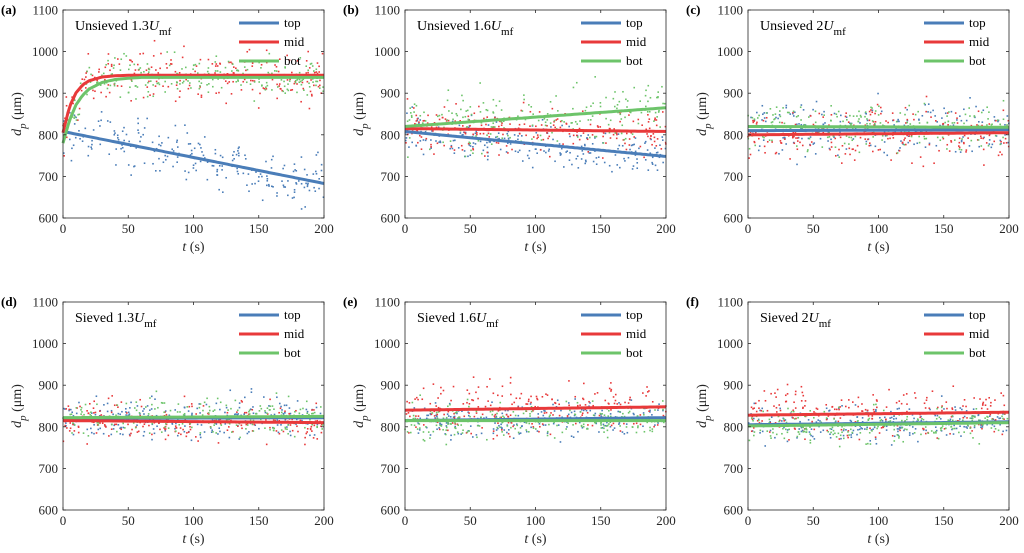 The image size is (1024, 553). I want to click on panel-title: Unsieved 2Umf, so click(803, 28).